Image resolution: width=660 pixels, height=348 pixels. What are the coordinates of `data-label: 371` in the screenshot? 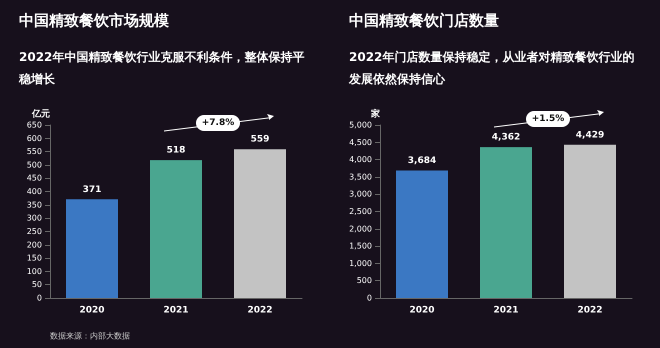 It's located at (92, 189).